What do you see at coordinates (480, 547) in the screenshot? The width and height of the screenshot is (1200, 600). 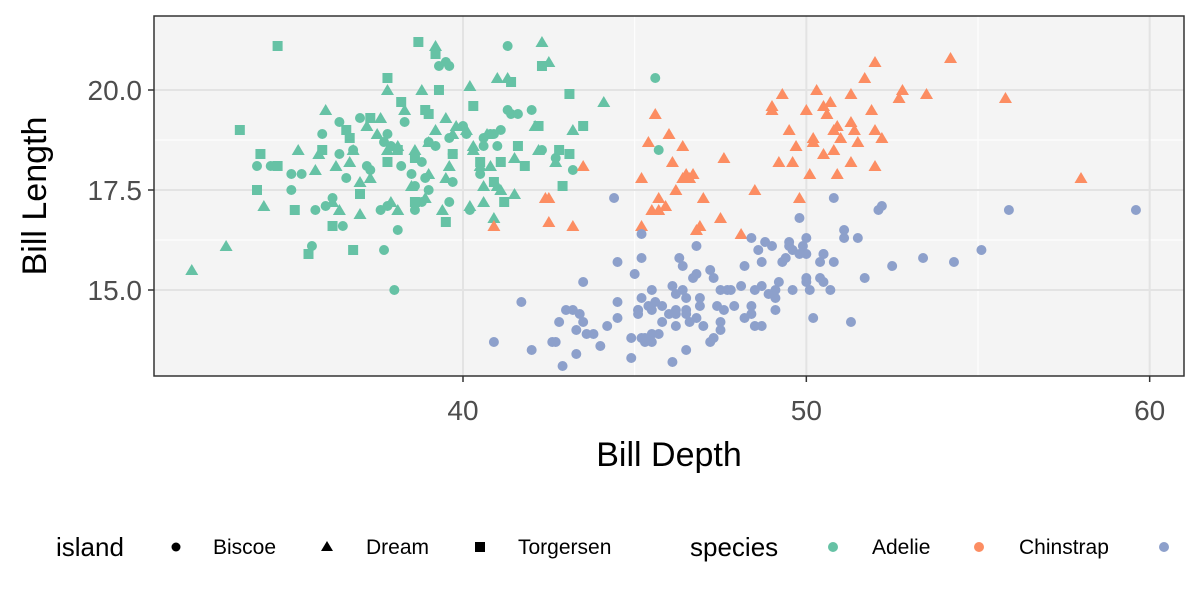 I see `legend-key-torgersen-square` at bounding box center [480, 547].